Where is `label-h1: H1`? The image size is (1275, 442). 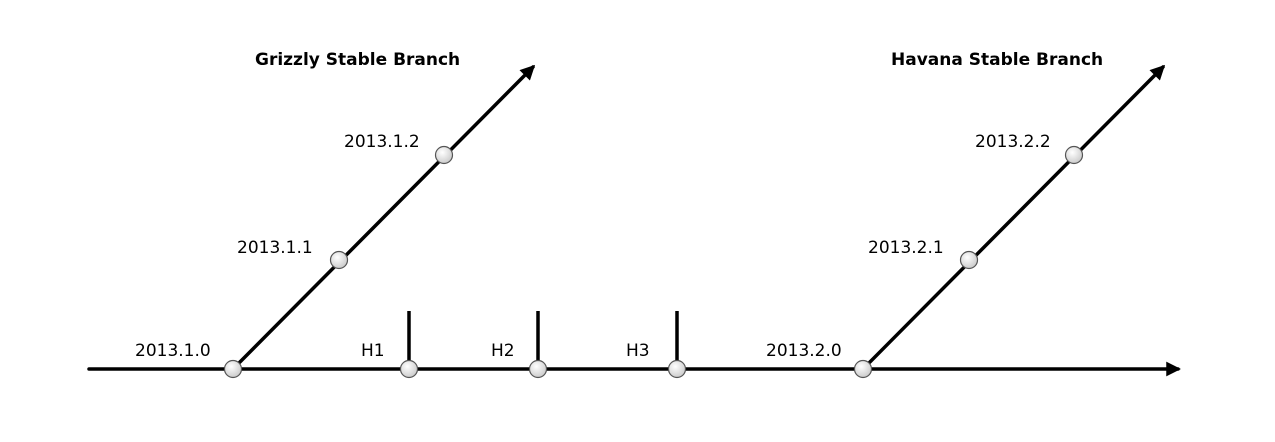 label-h1: H1 is located at coordinates (373, 351).